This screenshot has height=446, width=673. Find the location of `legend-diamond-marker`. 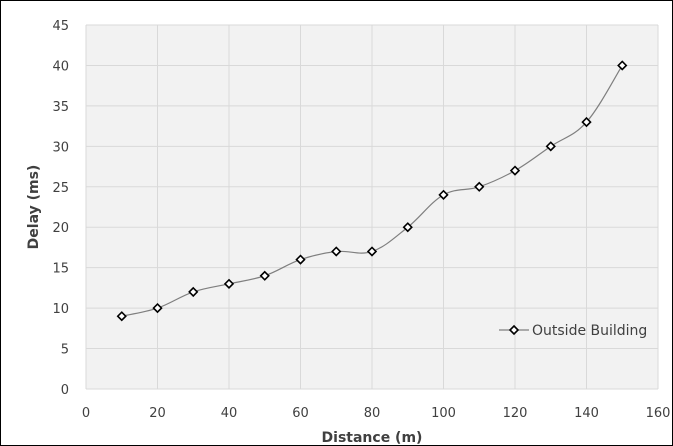

legend-diamond-marker is located at coordinates (514, 330).